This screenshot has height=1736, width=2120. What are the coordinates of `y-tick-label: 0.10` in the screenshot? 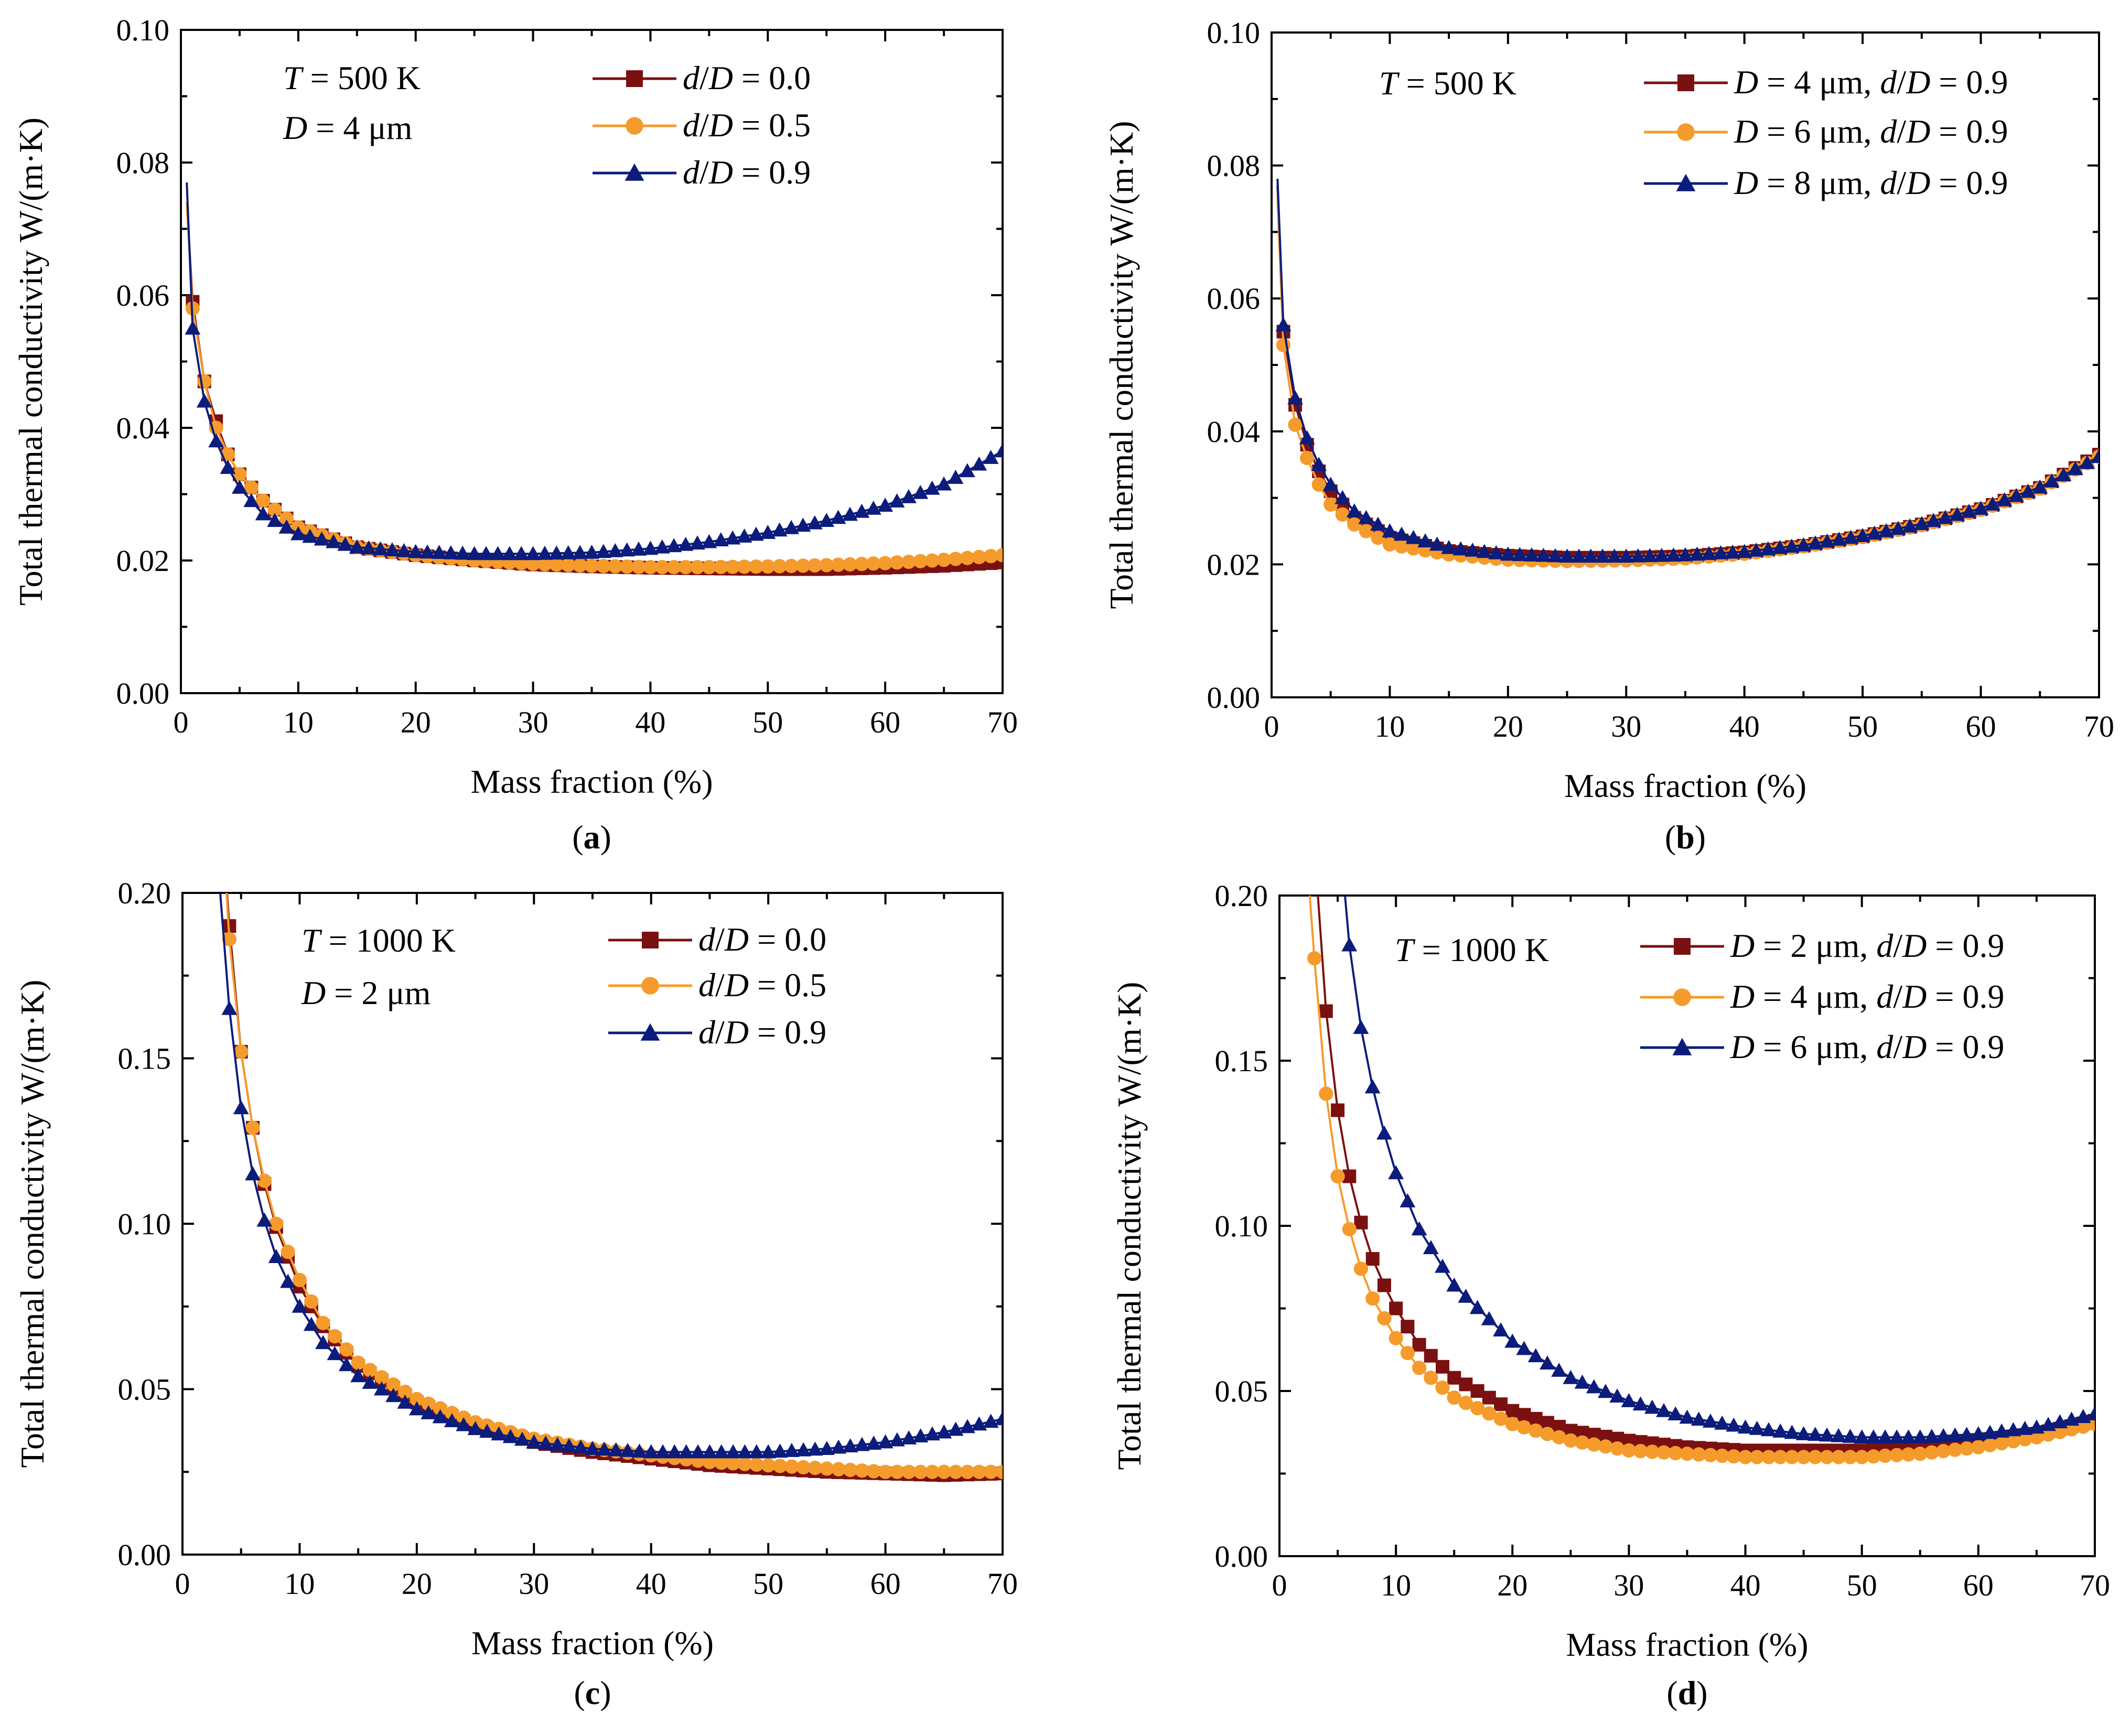 It's located at (1242, 1226).